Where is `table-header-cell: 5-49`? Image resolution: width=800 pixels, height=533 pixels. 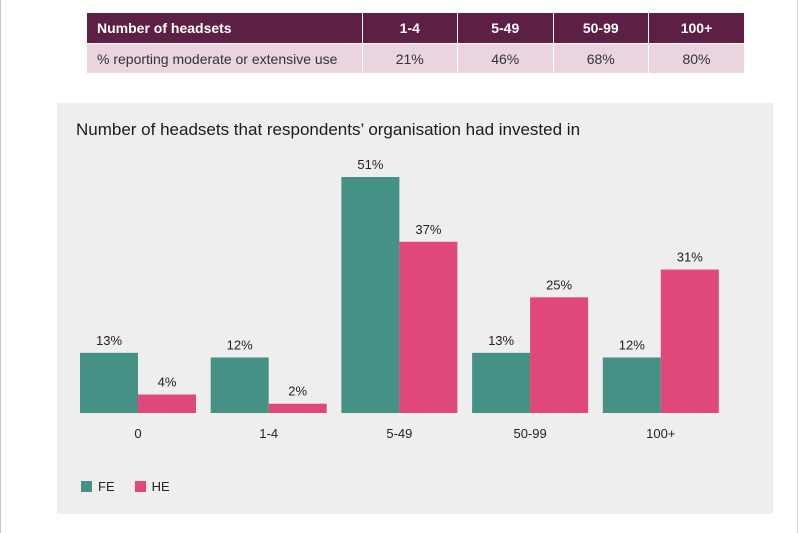 table-header-cell: 5-49 is located at coordinates (505, 28).